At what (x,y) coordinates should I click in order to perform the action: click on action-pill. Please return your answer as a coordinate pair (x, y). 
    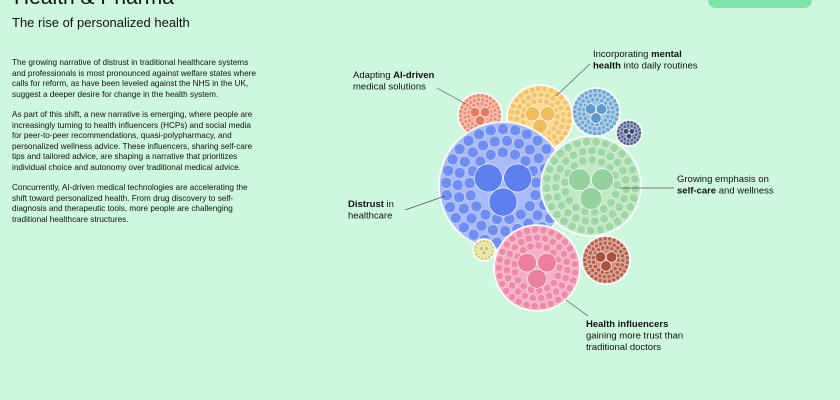
    Looking at the image, I should click on (760, 4).